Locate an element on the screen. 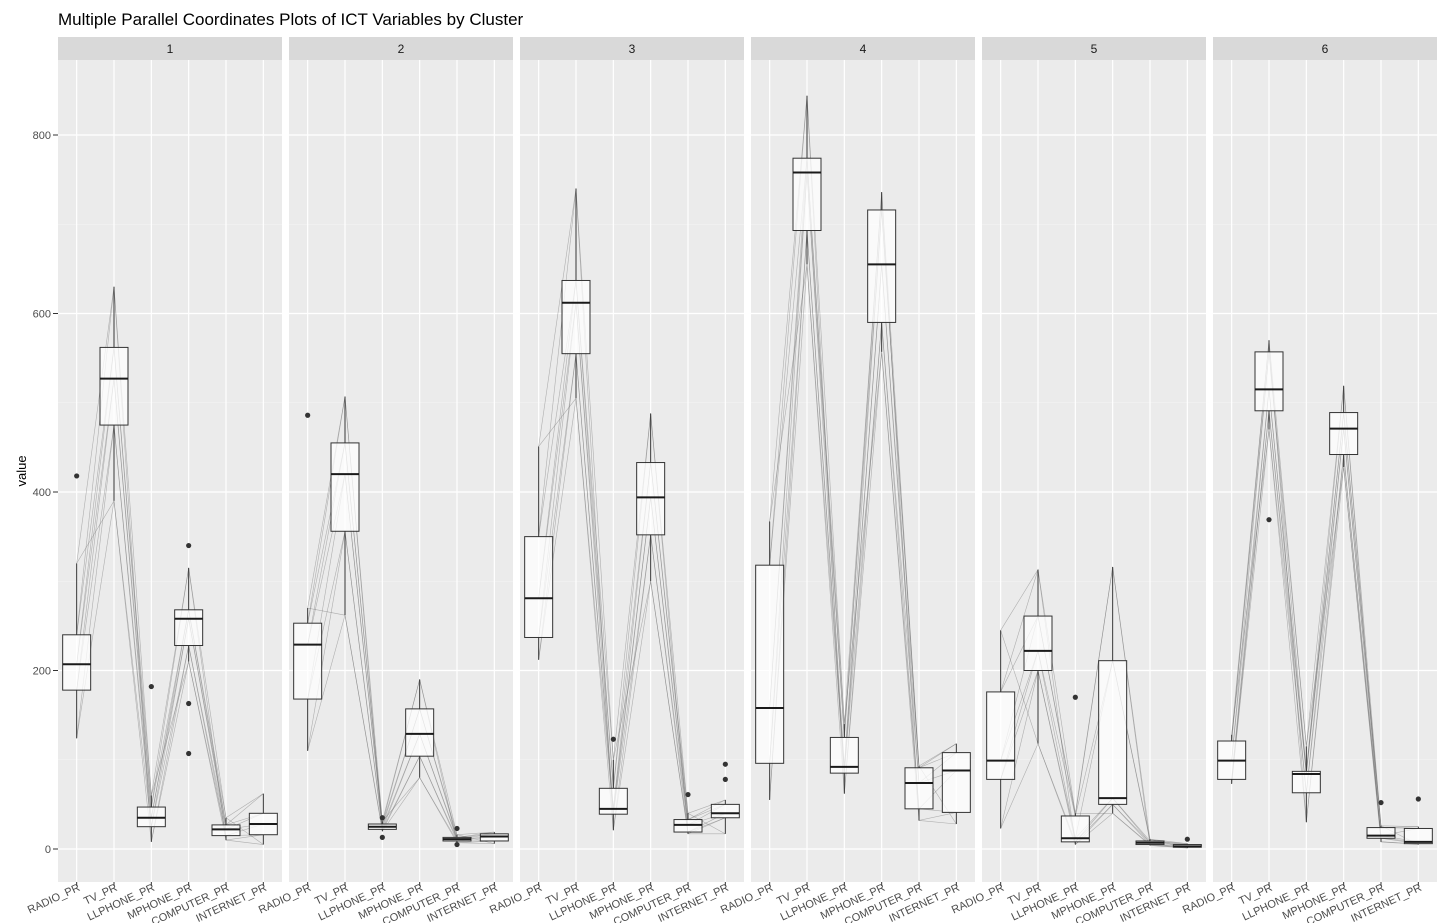 The image size is (1454, 923). y-axis-ticks: 0 200 400 600 800 is located at coordinates (45, 493).